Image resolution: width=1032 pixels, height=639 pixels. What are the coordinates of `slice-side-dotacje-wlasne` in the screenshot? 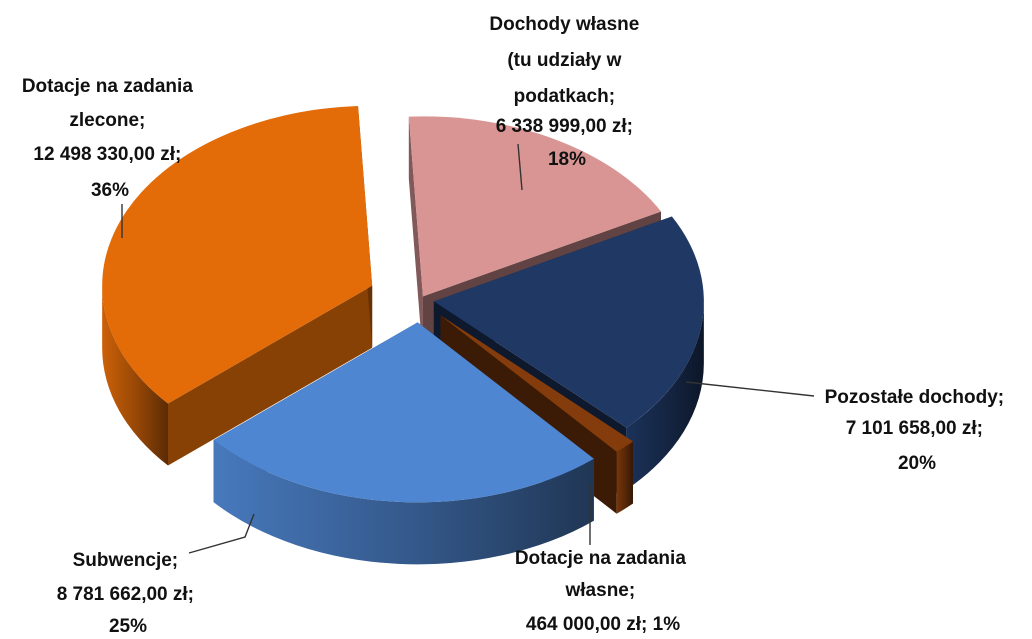 It's located at (625, 477).